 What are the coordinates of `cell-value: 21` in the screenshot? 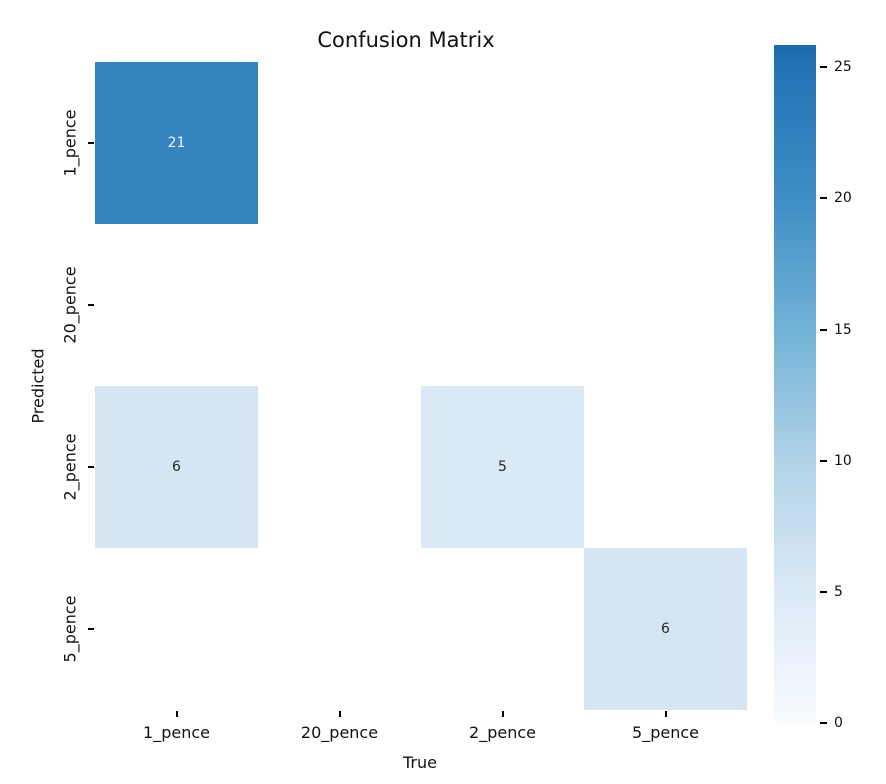 It's located at (176, 143).